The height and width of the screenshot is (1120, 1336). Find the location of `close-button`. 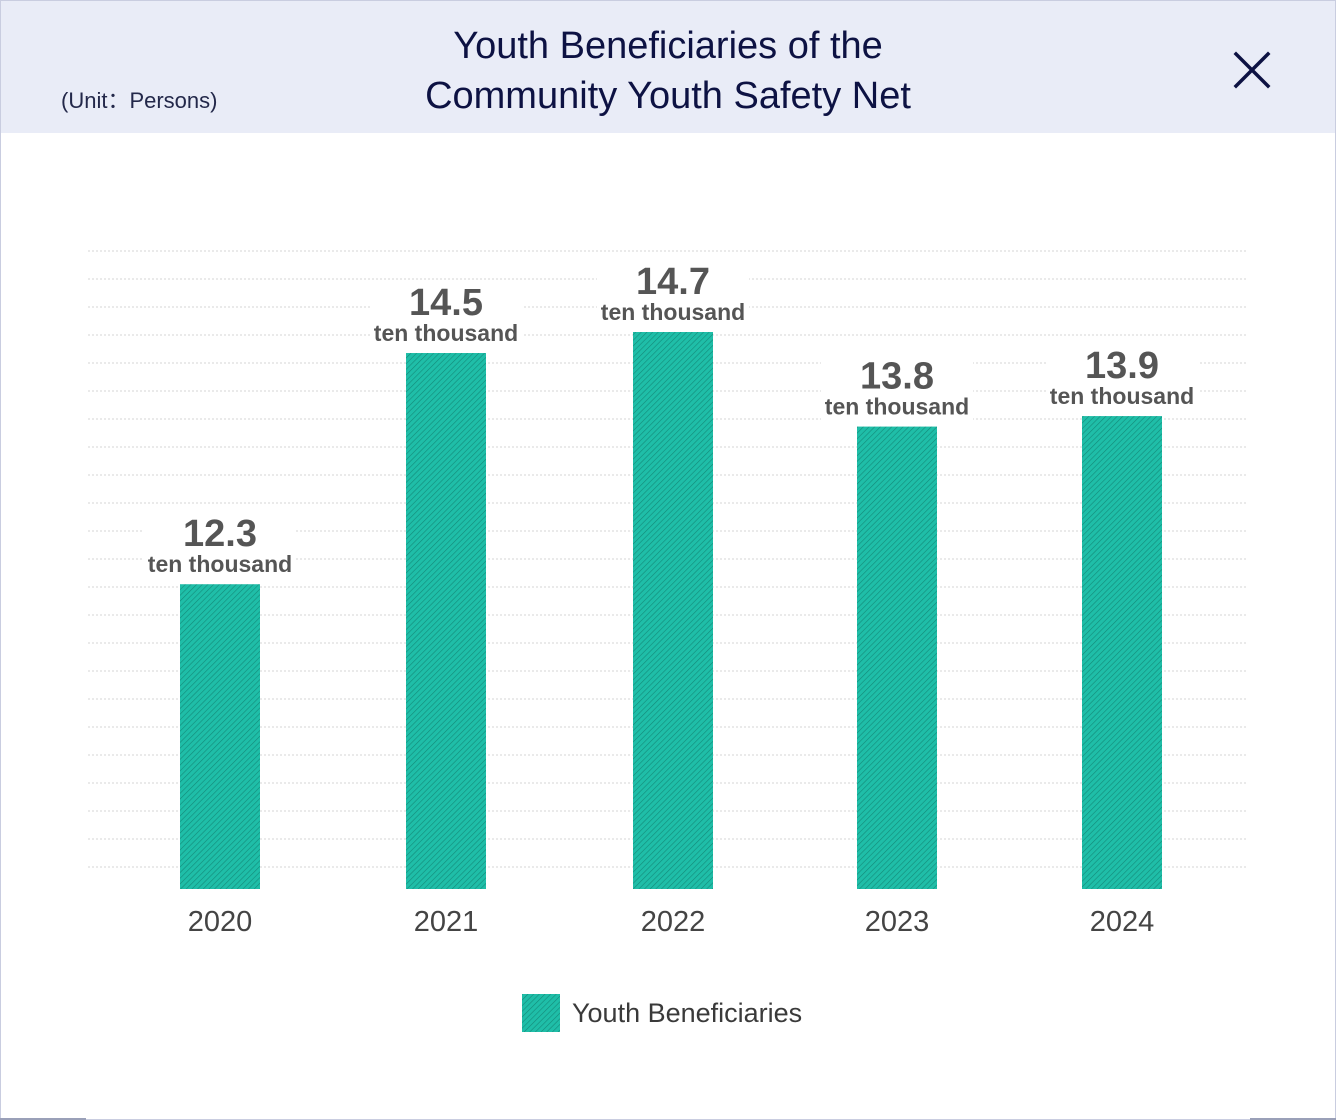

close-button is located at coordinates (1252, 70).